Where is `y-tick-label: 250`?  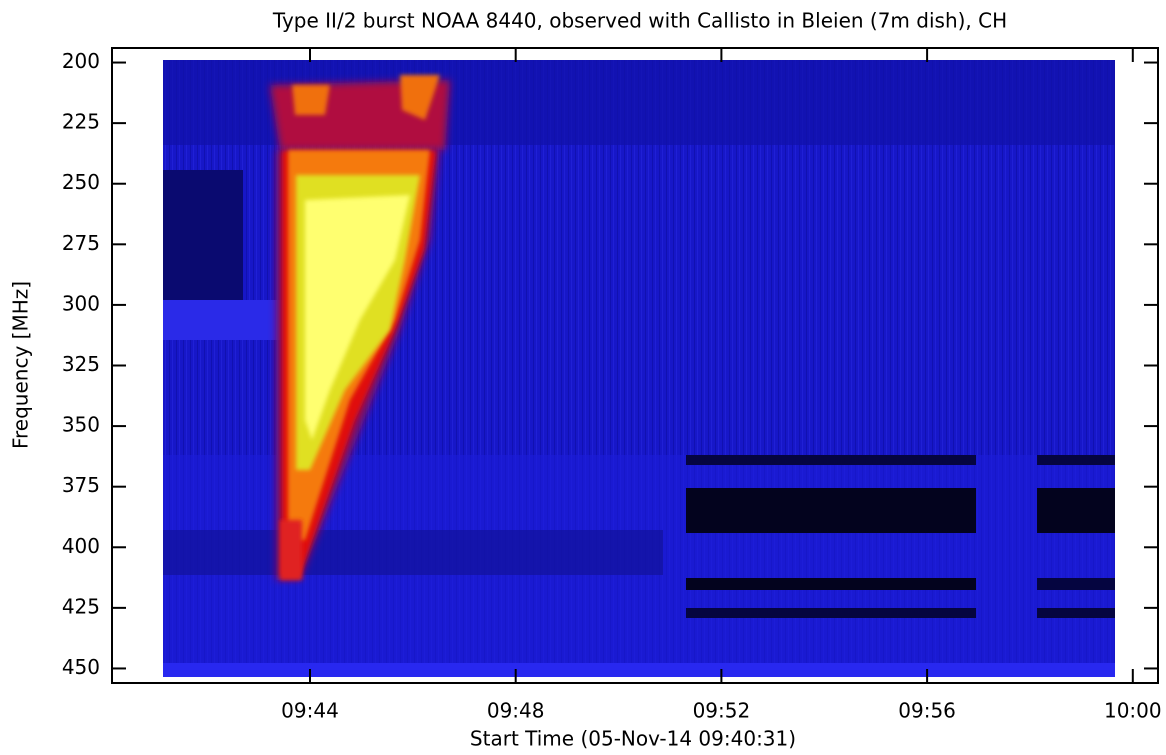
y-tick-label: 250 is located at coordinates (81, 182).